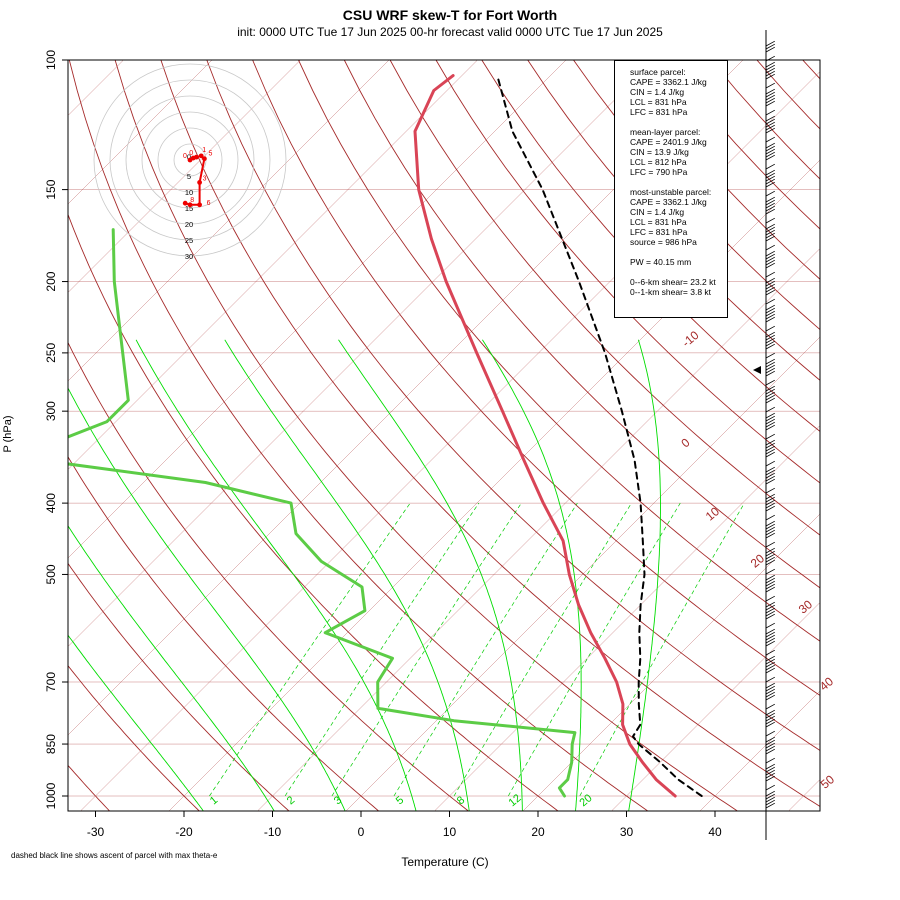 The image size is (900, 900). What do you see at coordinates (51, 281) in the screenshot?
I see `y-tick-label: 200` at bounding box center [51, 281].